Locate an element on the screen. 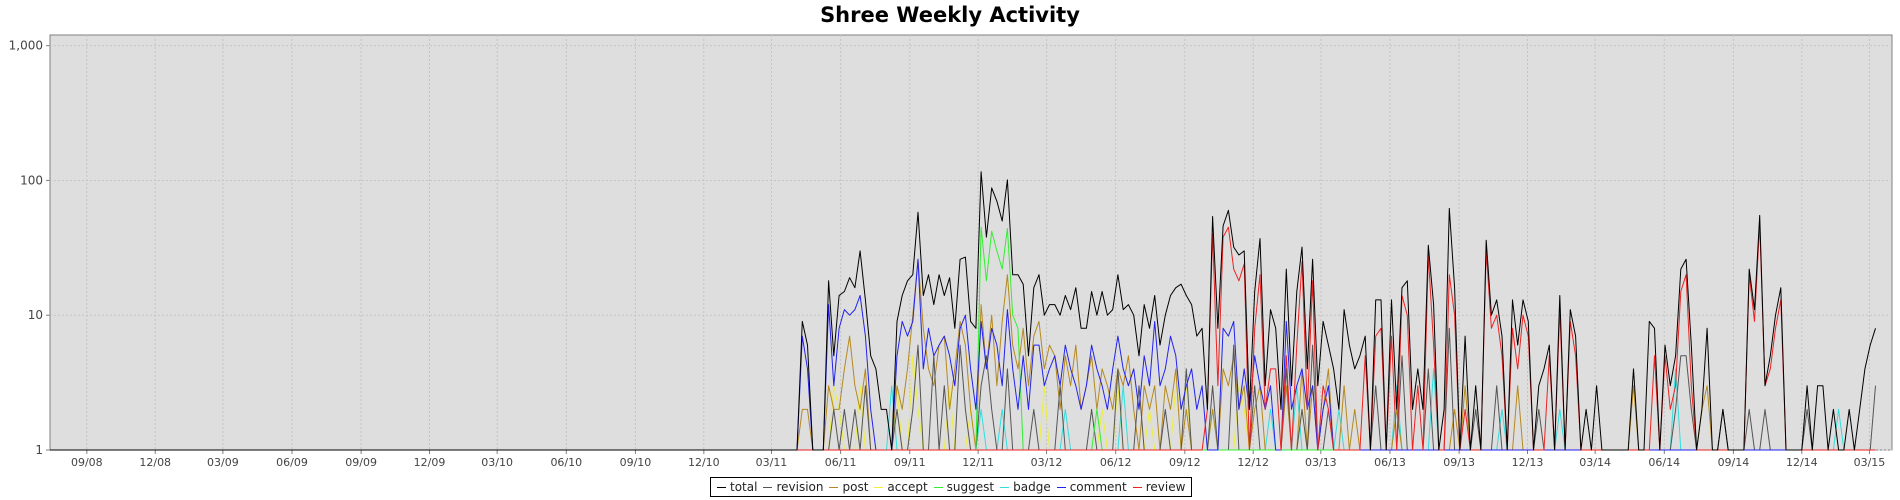 This screenshot has width=1900, height=500. x-tick-label: 12/08 is located at coordinates (155, 462).